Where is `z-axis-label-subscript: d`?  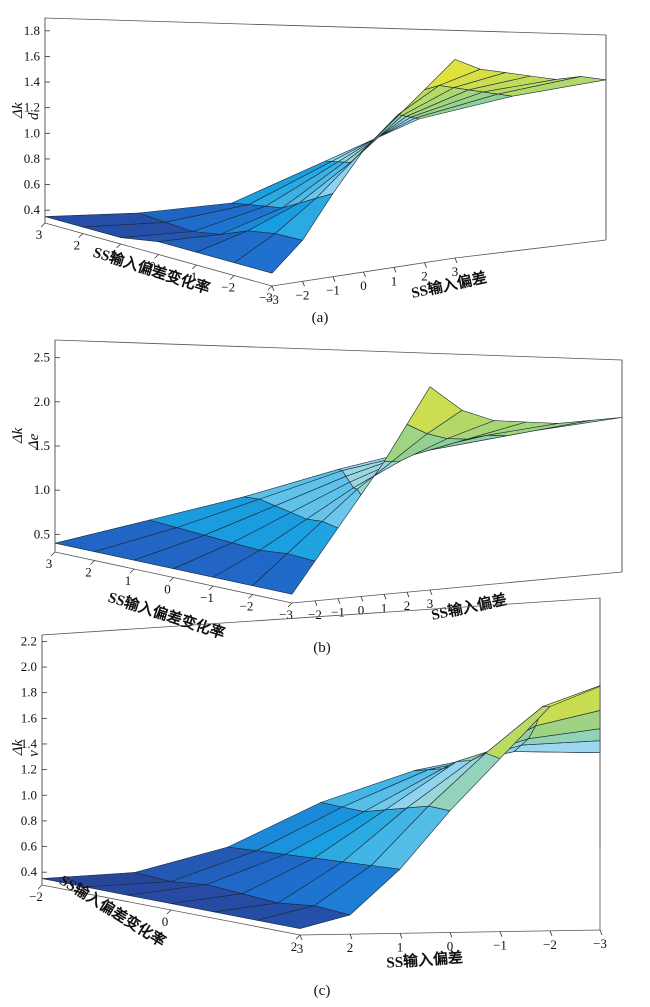 z-axis-label-subscript: d is located at coordinates (34, 116).